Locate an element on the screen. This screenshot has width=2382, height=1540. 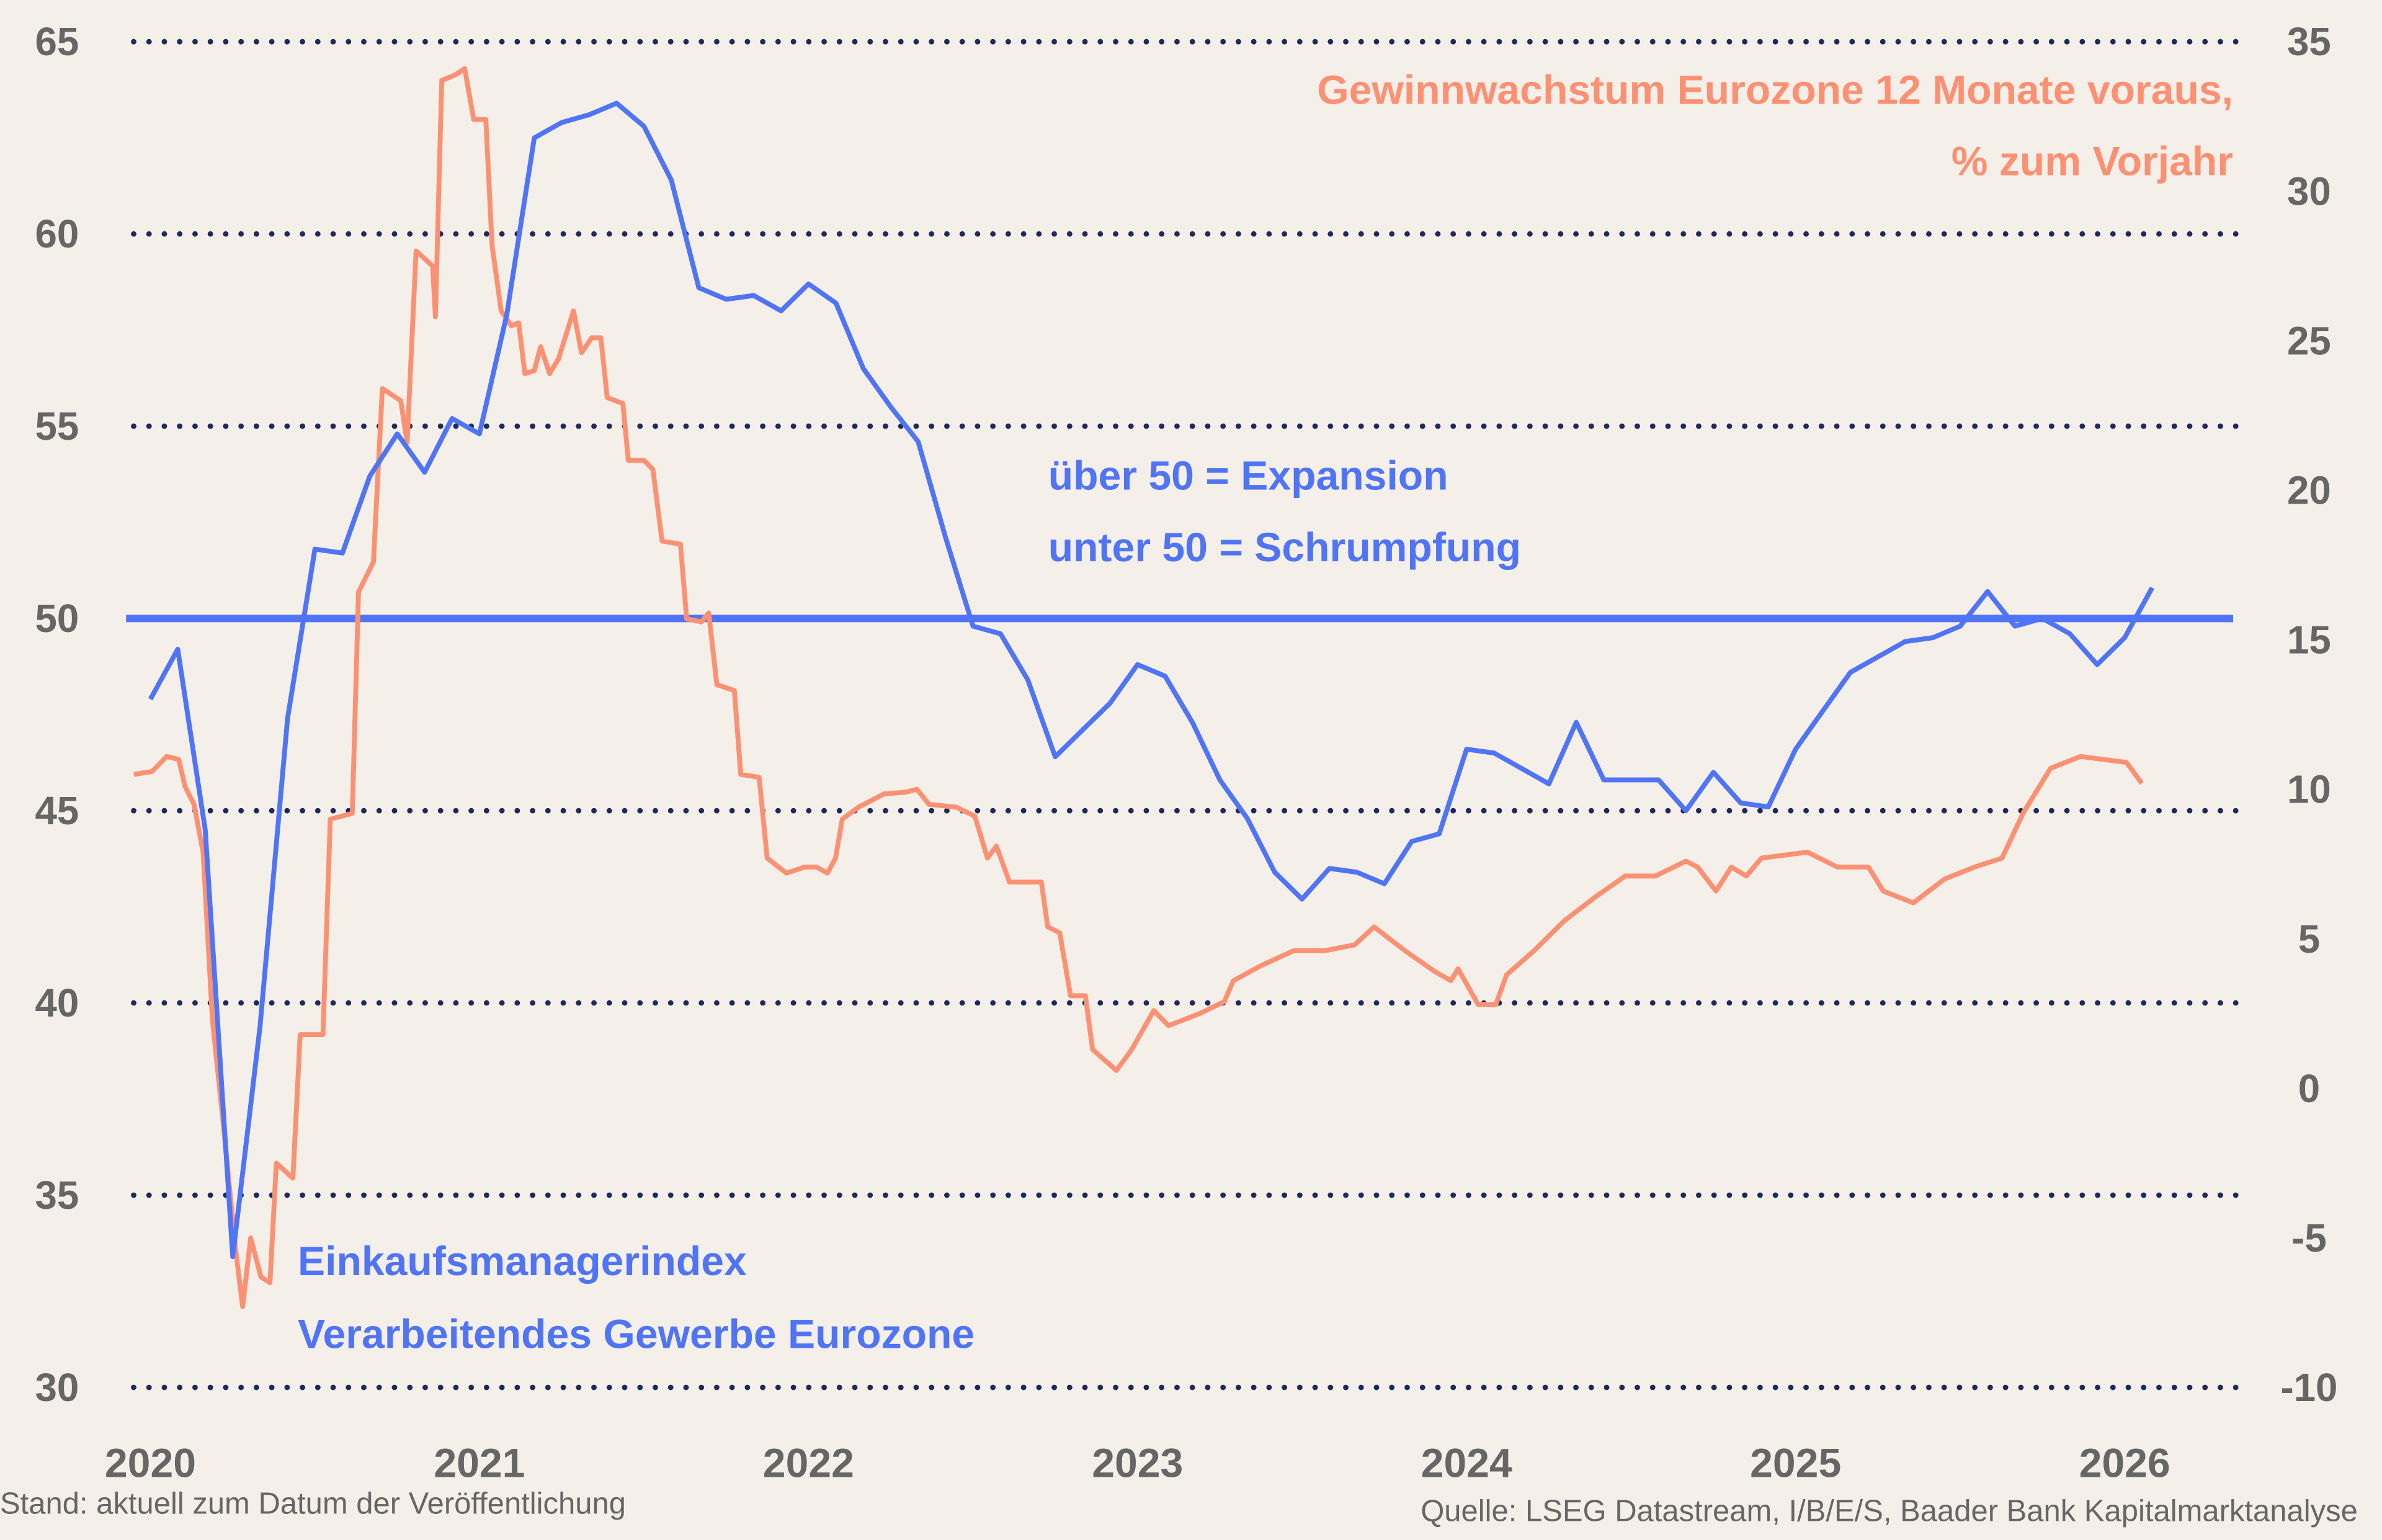
left-tick-label: 55 is located at coordinates (57, 426).